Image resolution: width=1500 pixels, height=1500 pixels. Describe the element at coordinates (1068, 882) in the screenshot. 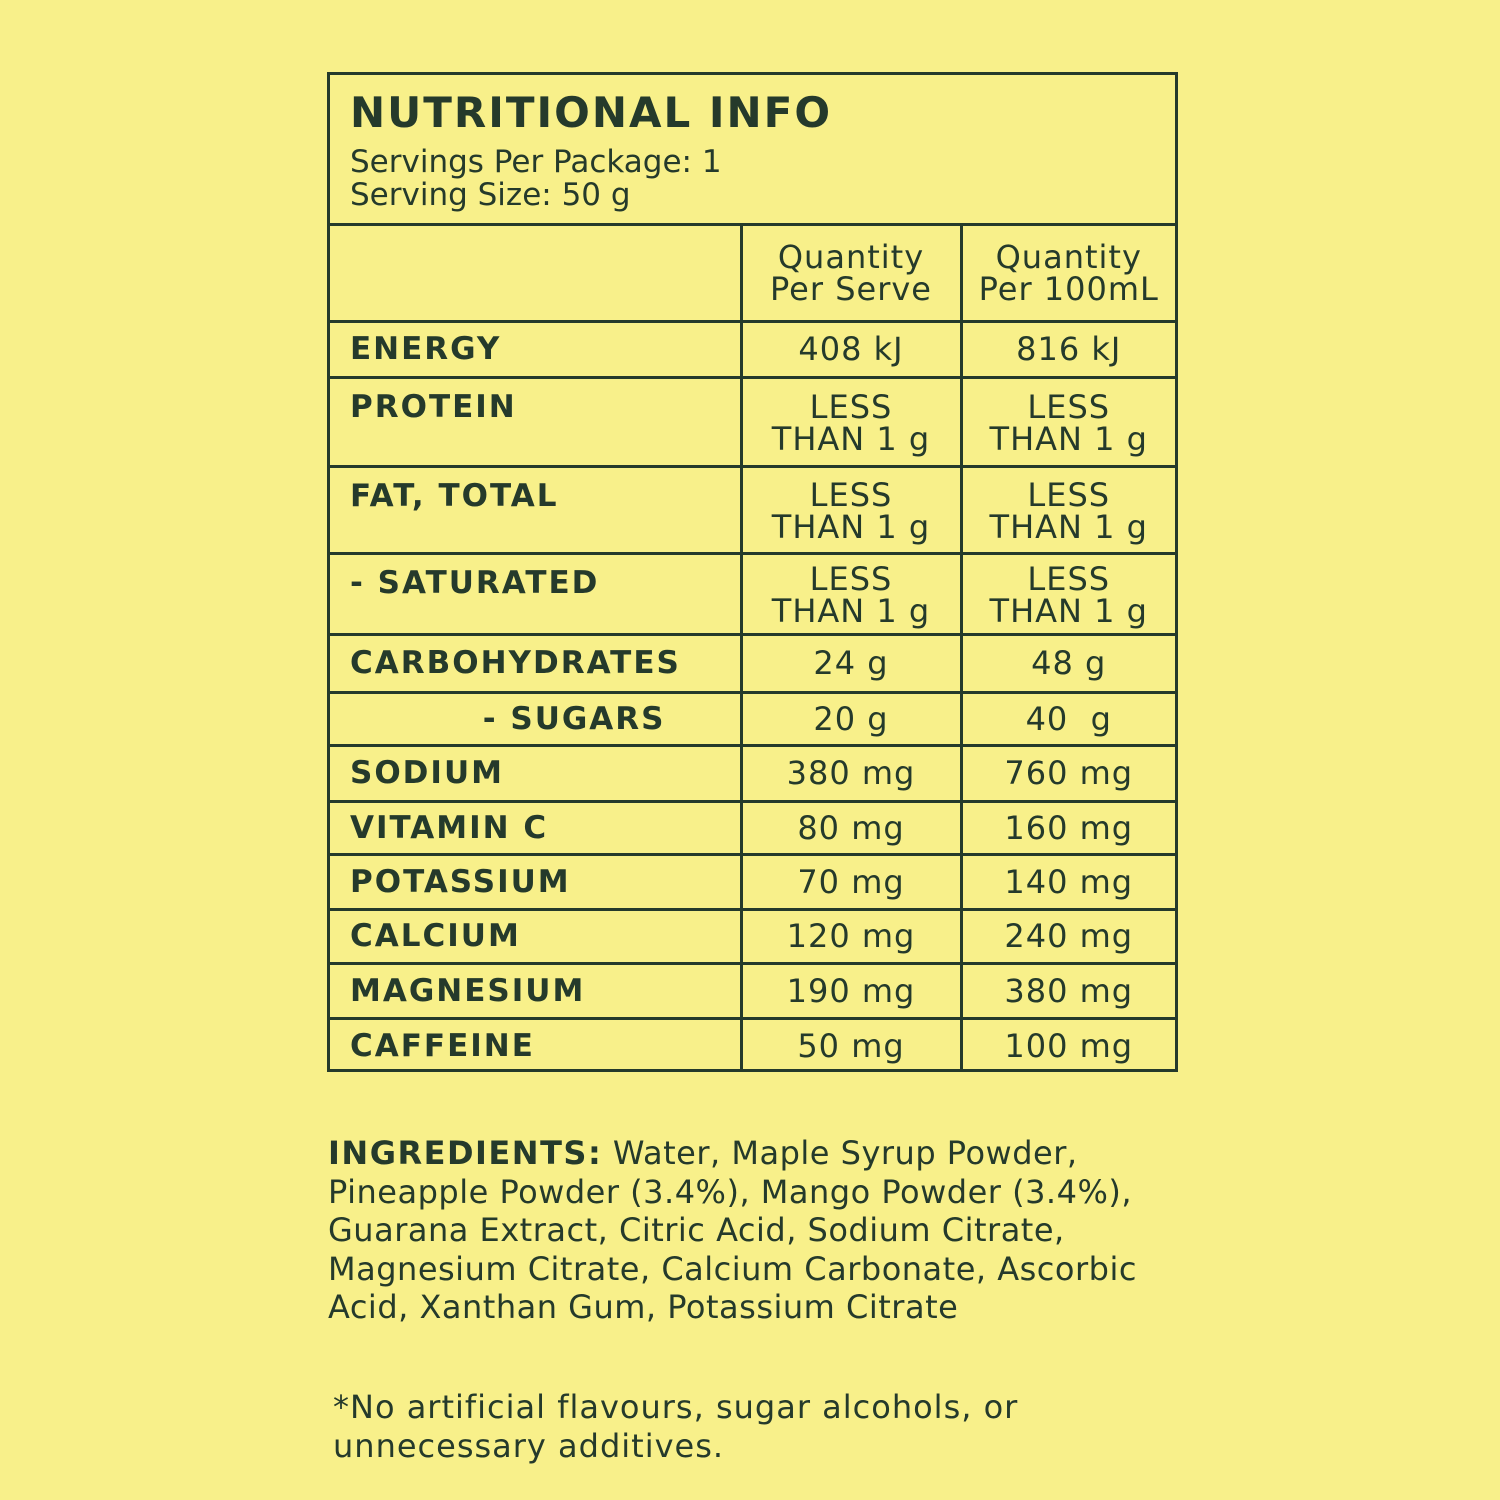

I see `value-per-100ml: 140 mg` at that location.